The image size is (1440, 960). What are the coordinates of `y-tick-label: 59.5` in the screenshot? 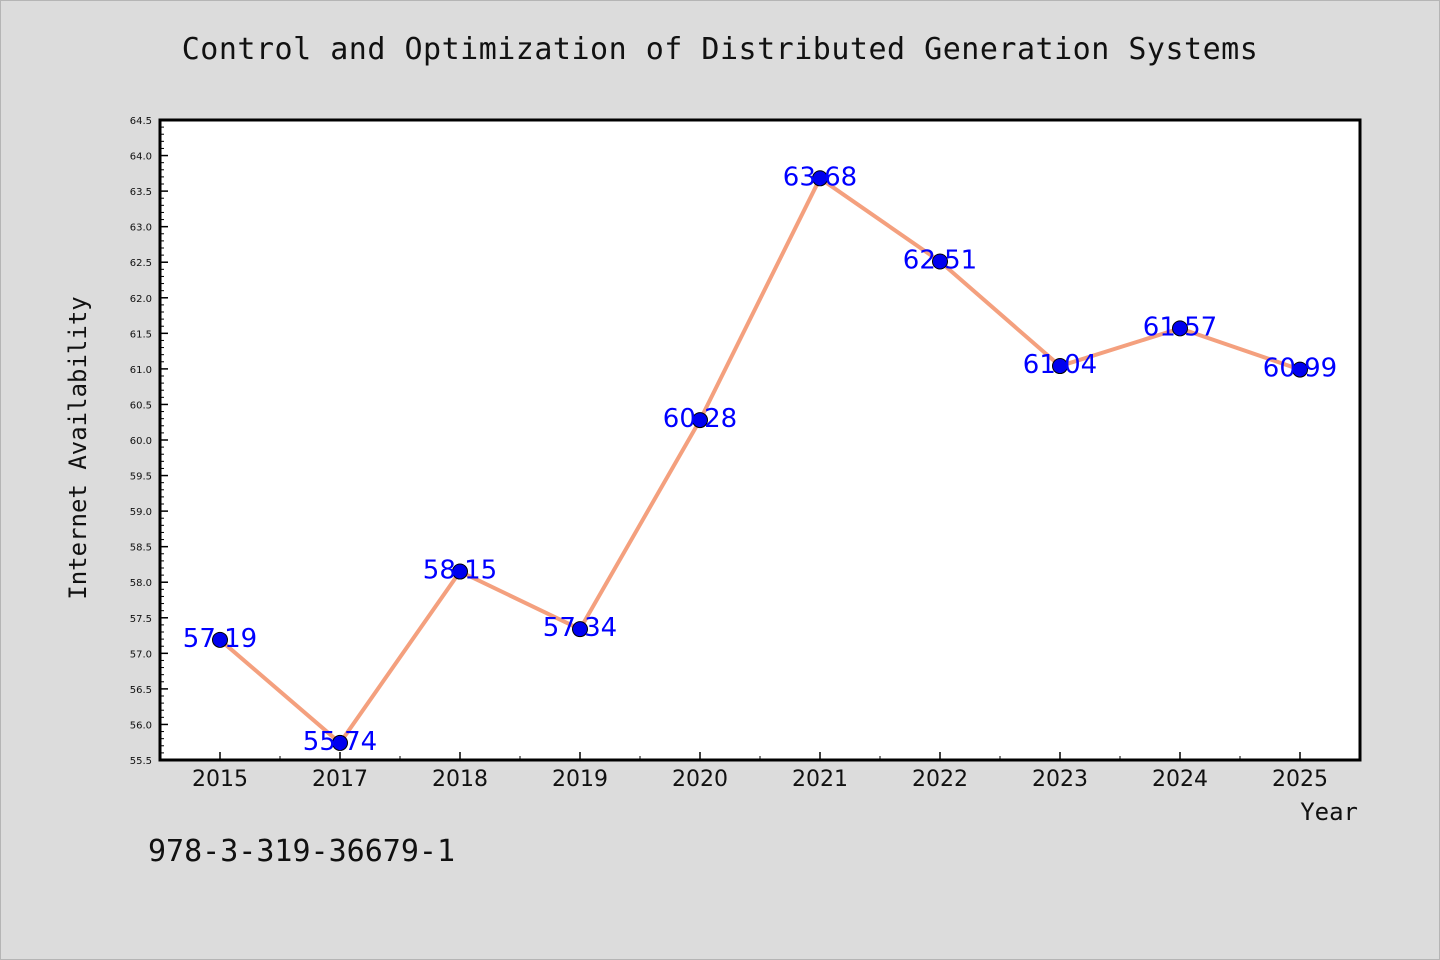 It's located at (141, 477).